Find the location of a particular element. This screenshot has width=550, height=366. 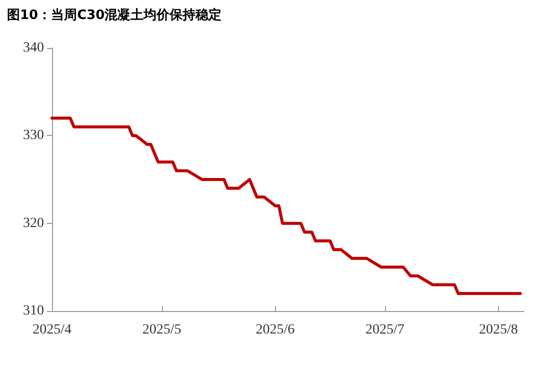

y-tick-label: 340 is located at coordinates (33, 48).